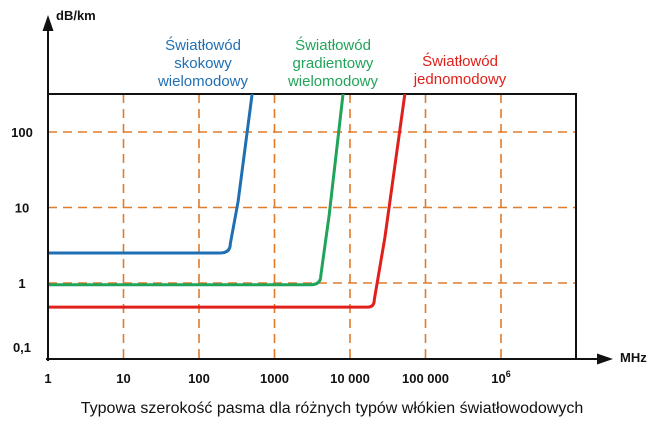  Describe the element at coordinates (350, 378) in the screenshot. I see `x-tick-label: 10 000` at that location.